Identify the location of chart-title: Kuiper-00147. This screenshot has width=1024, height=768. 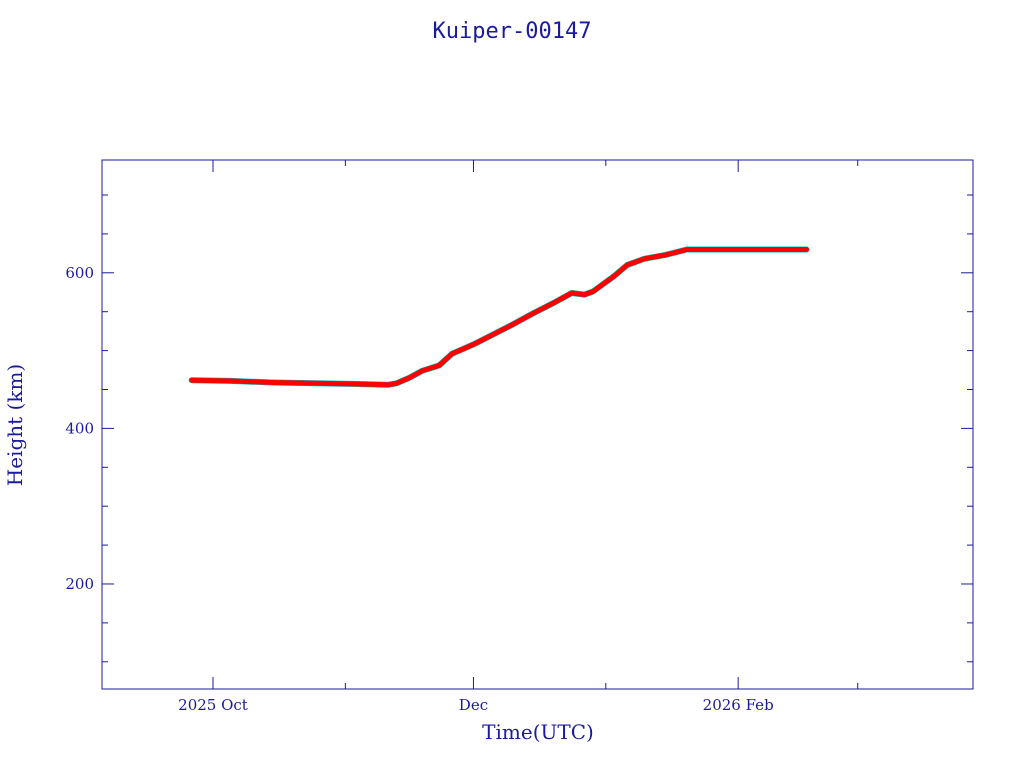
(512, 31).